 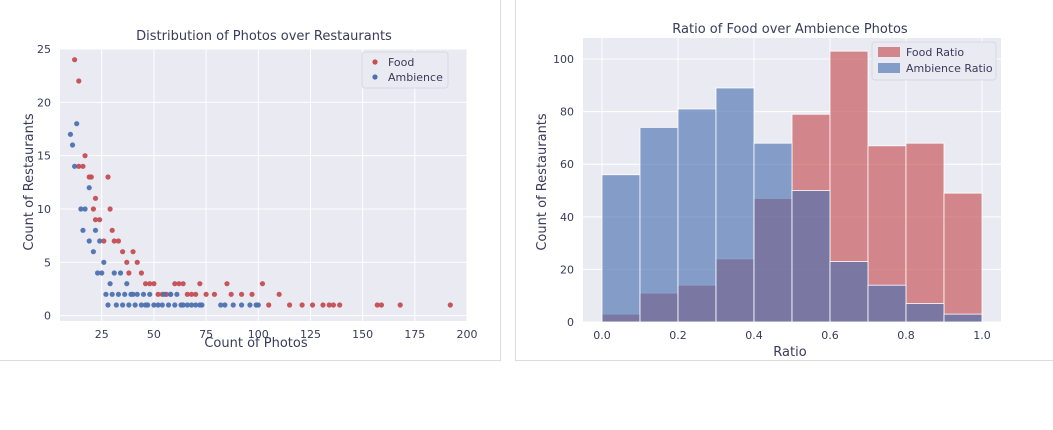 I want to click on histogram-title: Ratio of Food over Ambience Photos, so click(x=790, y=29).